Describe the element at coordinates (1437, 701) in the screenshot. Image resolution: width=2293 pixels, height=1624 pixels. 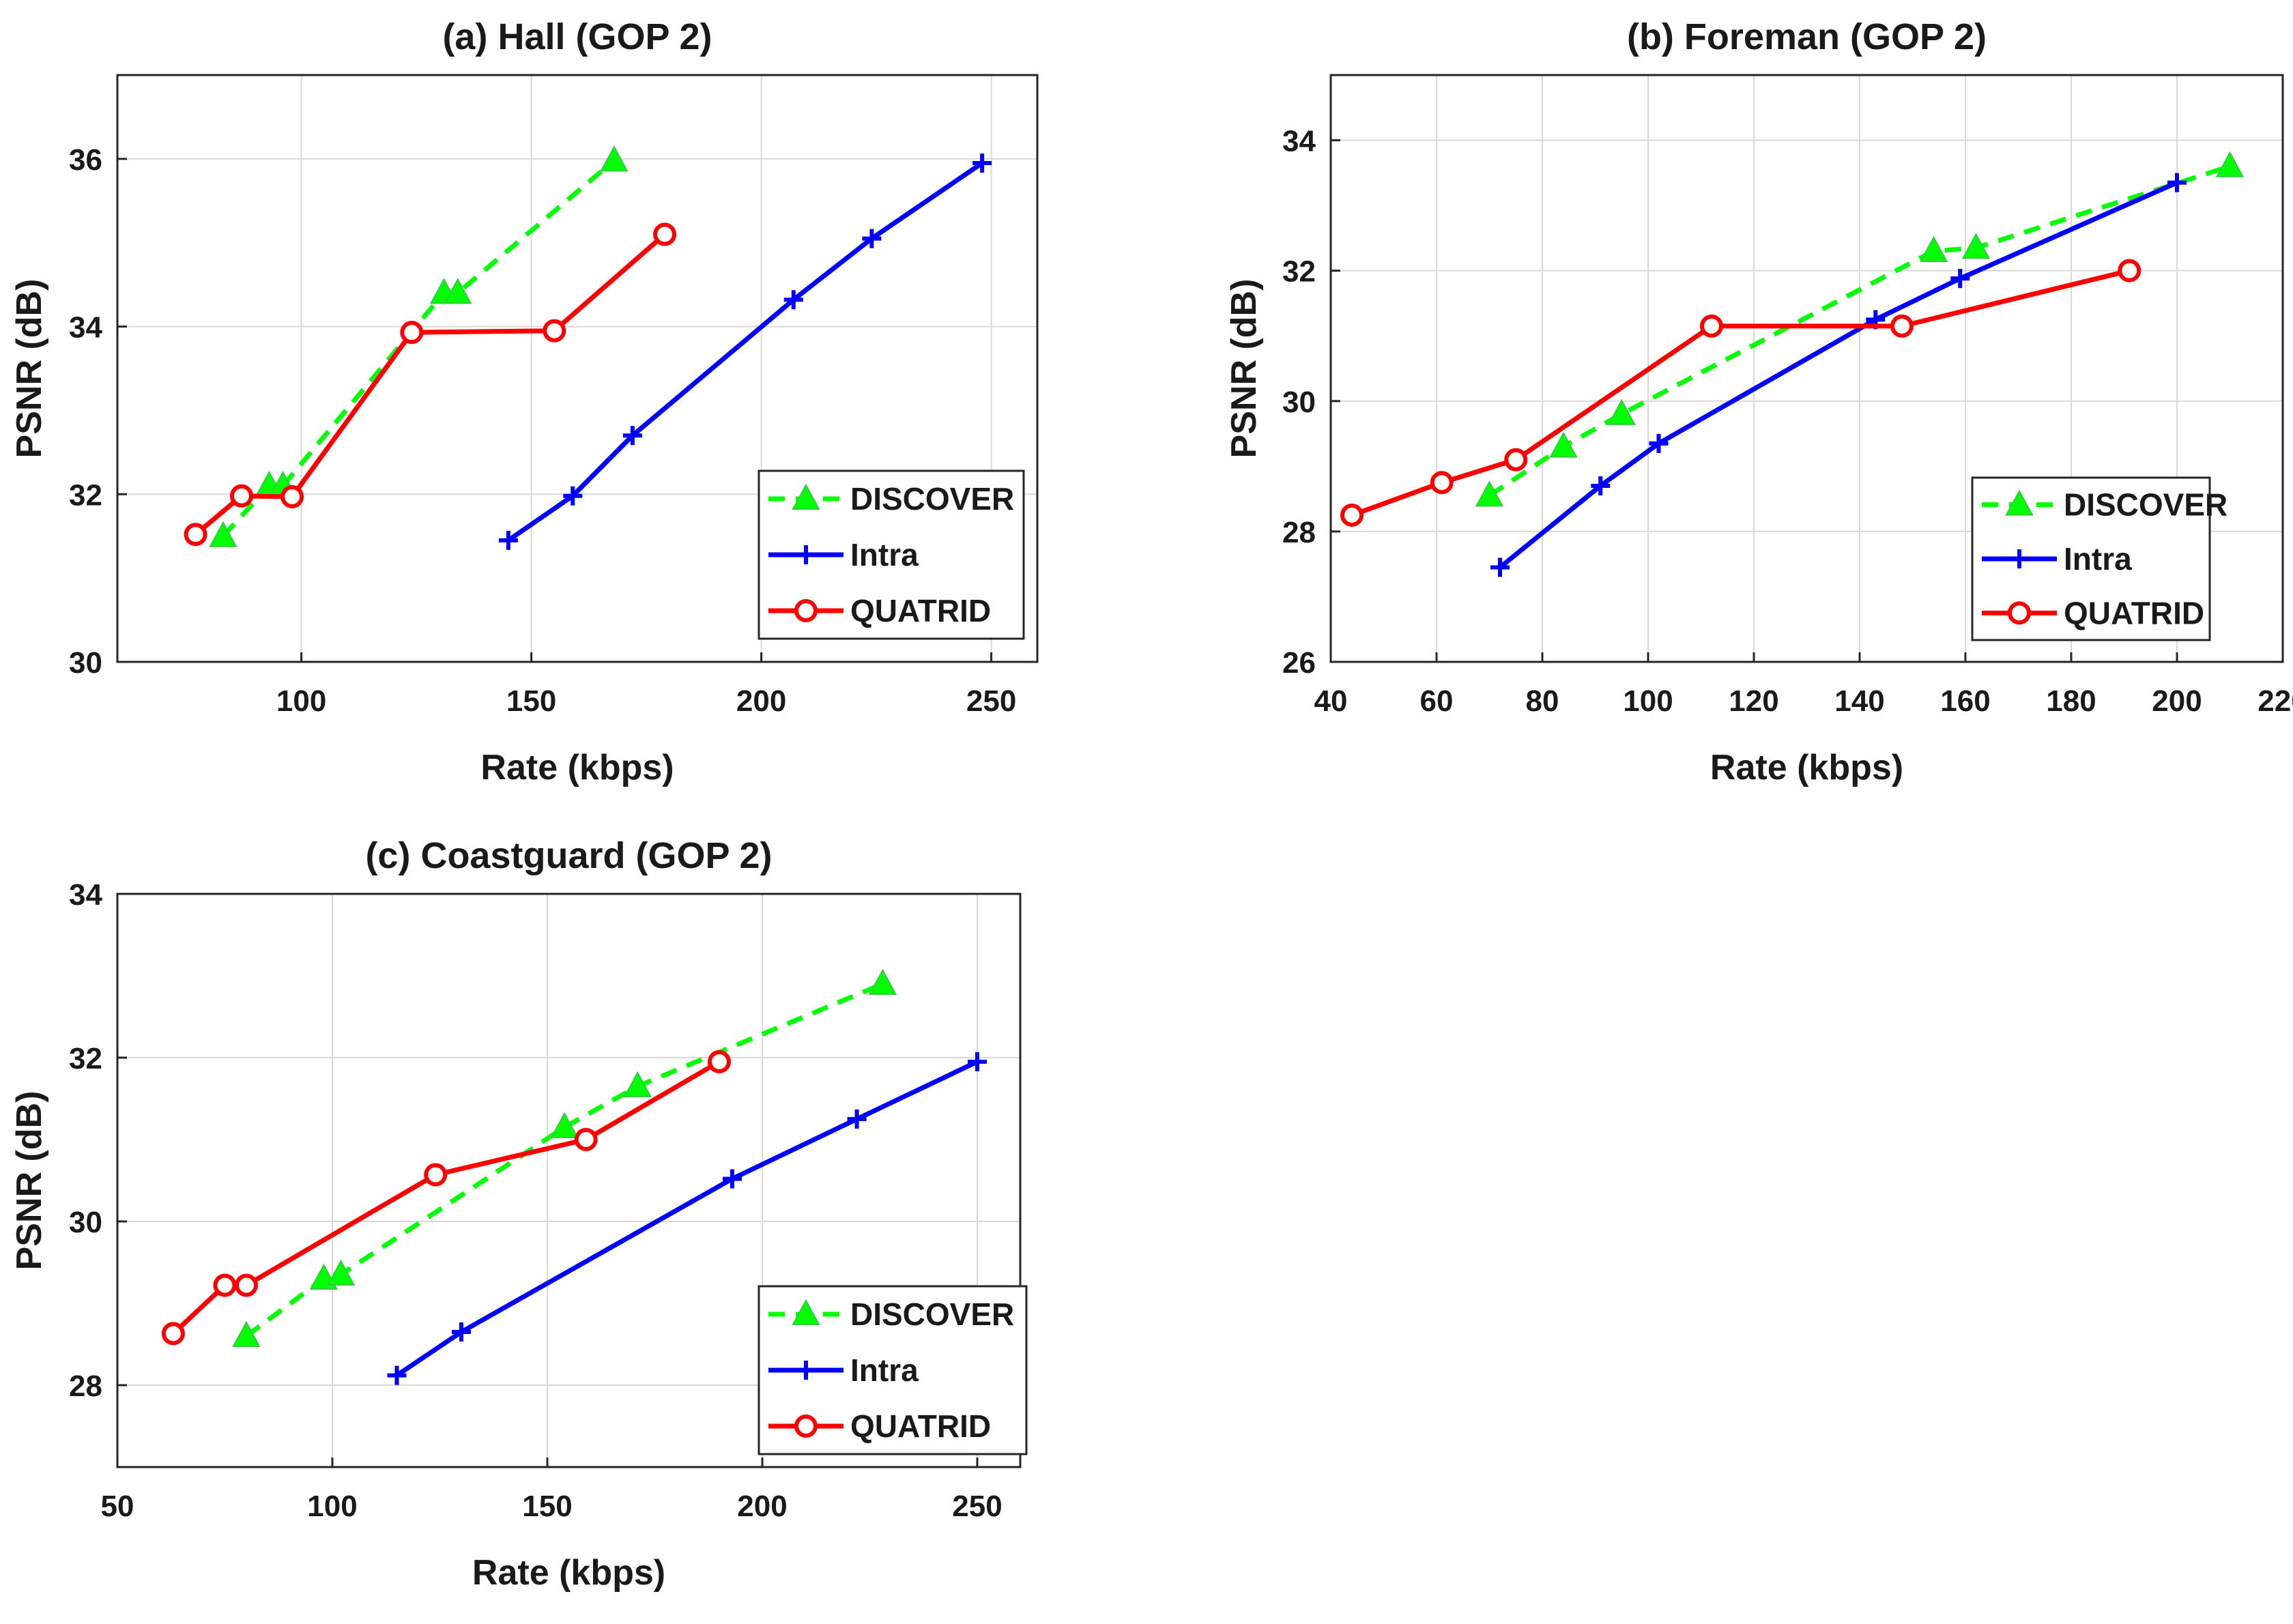
I see `x-tick-label: 60` at that location.